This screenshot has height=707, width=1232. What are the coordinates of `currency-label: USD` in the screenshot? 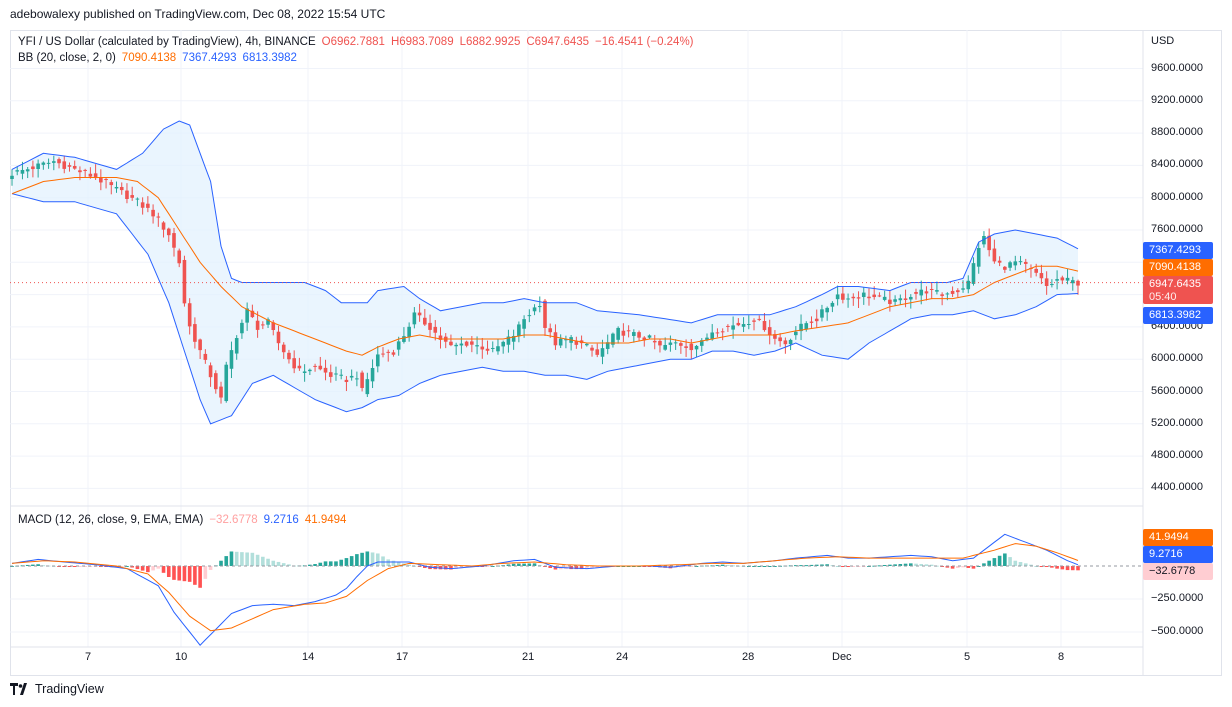 It's located at (1163, 41).